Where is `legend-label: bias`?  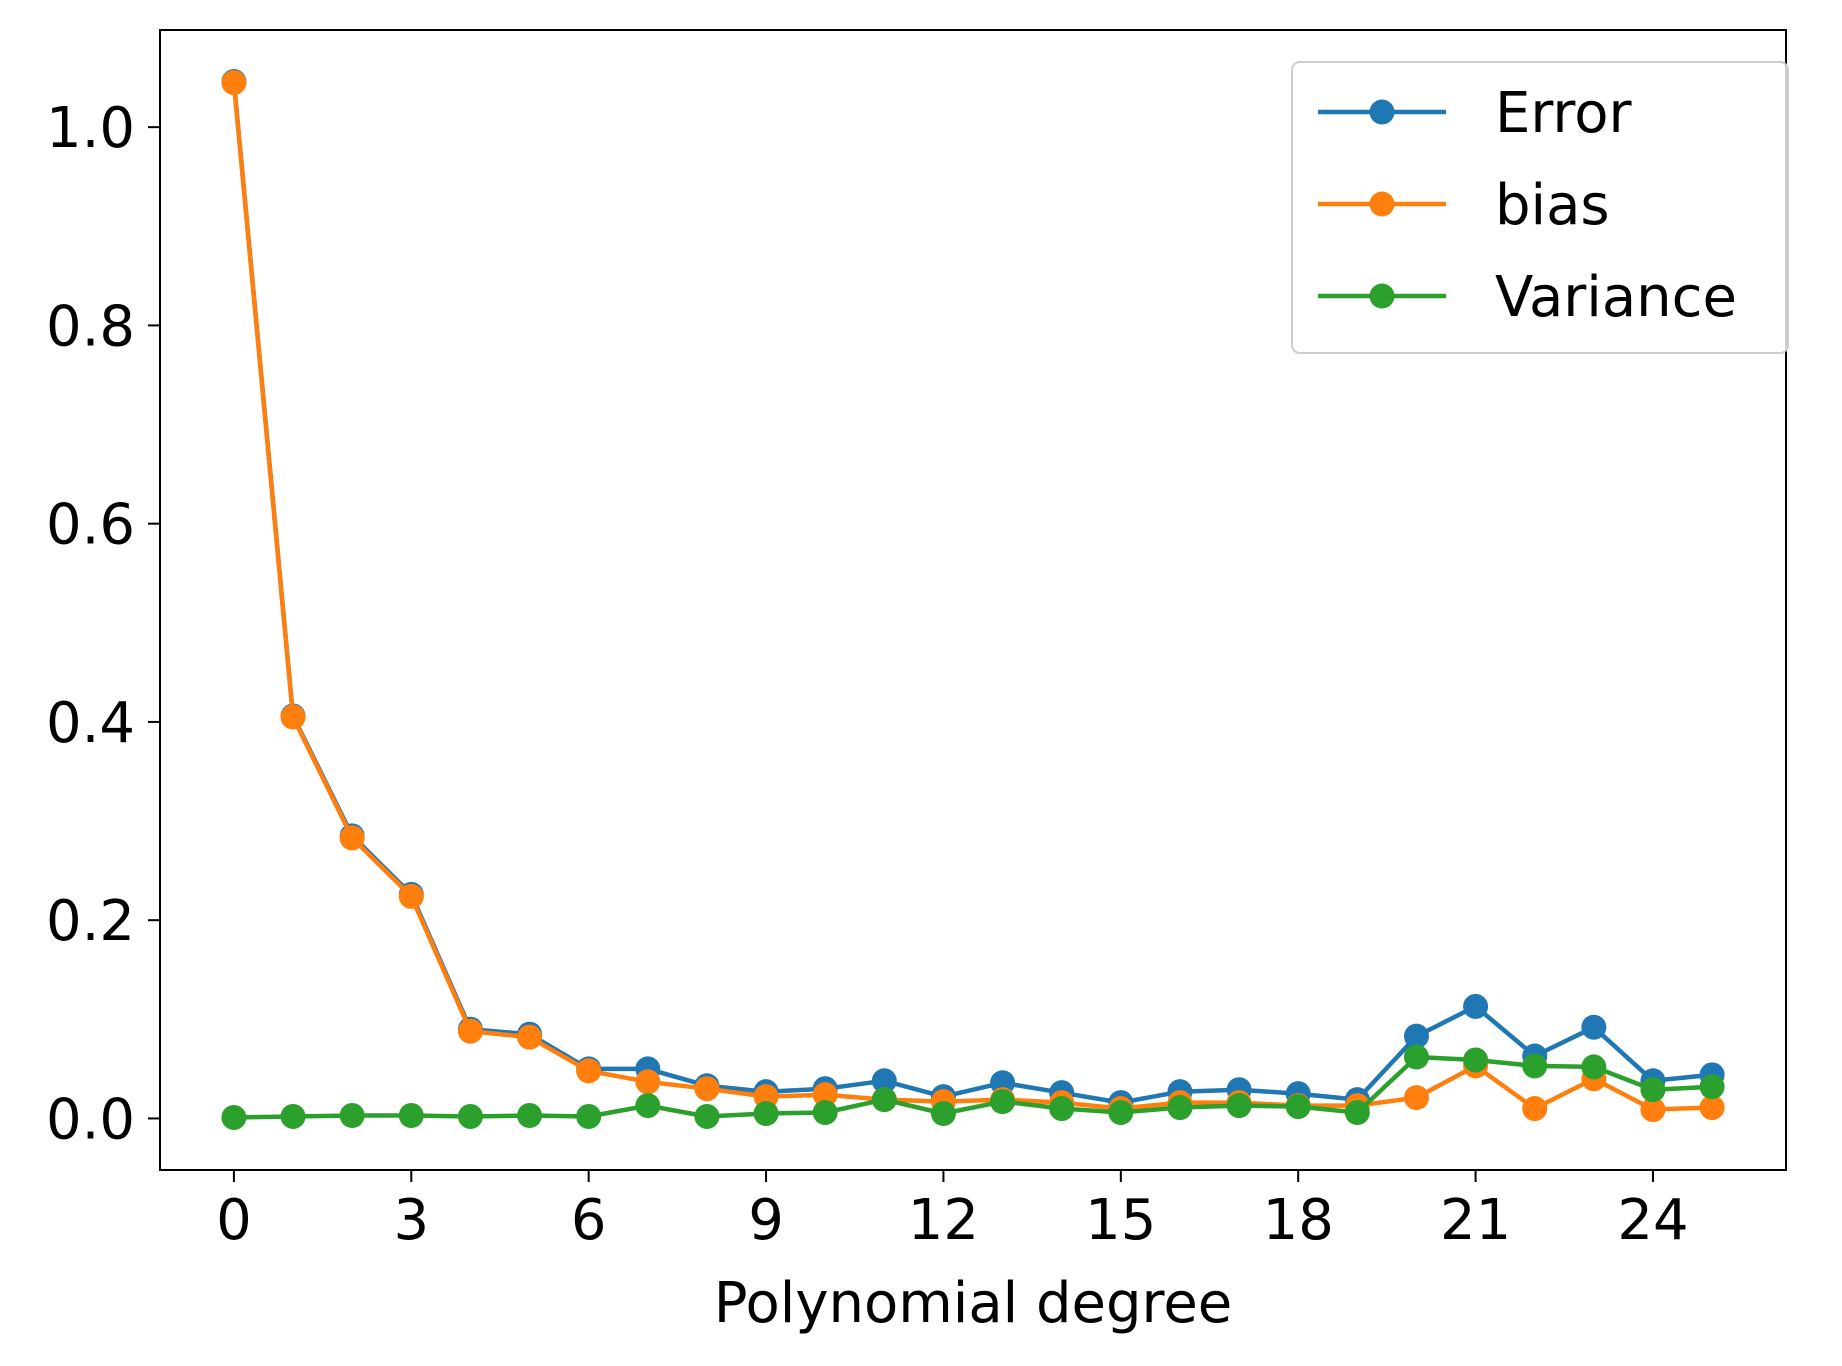 legend-label: bias is located at coordinates (1552, 205).